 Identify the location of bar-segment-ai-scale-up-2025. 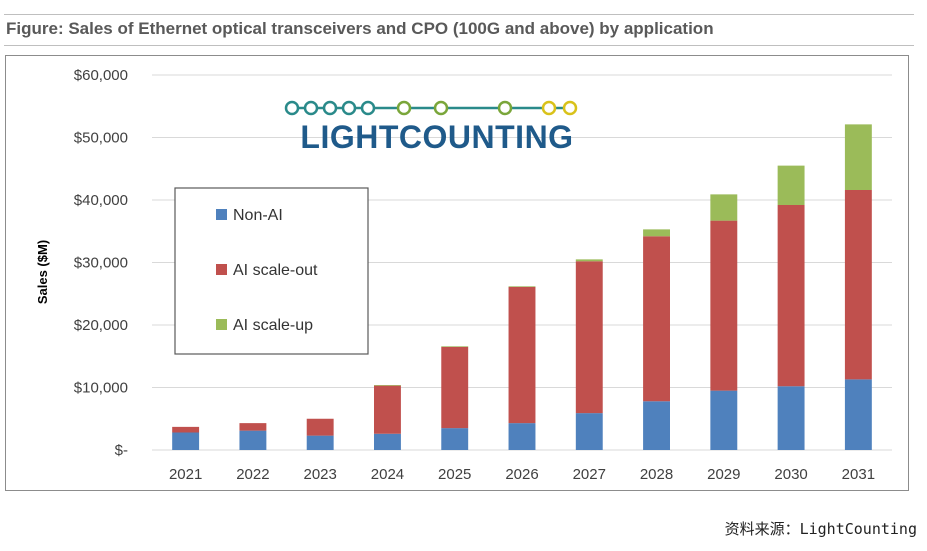
(455, 346).